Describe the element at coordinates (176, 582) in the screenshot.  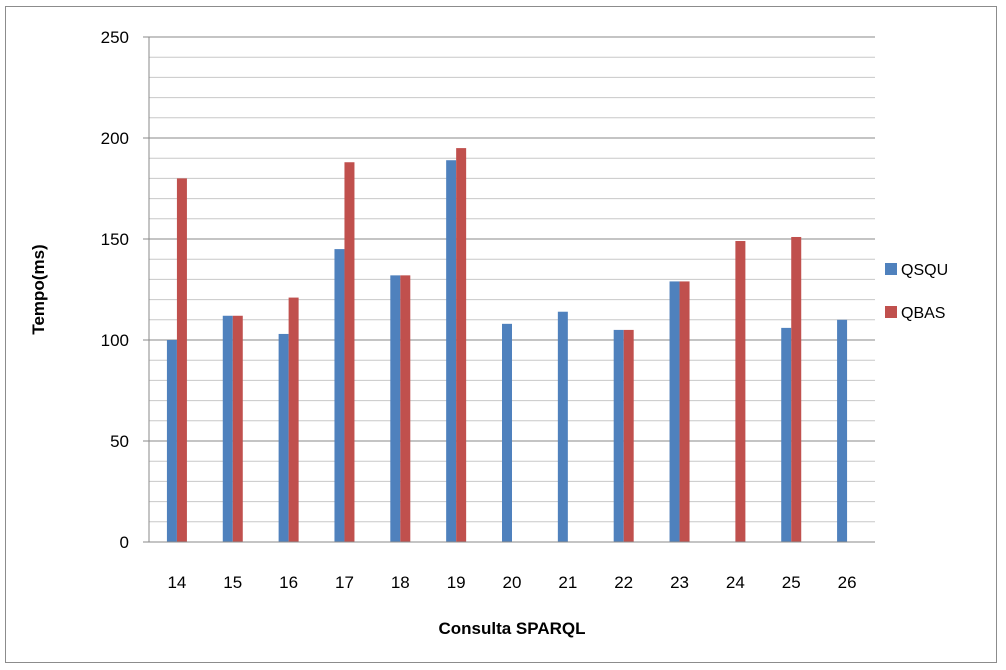
I see `x-tick-label: 14` at that location.